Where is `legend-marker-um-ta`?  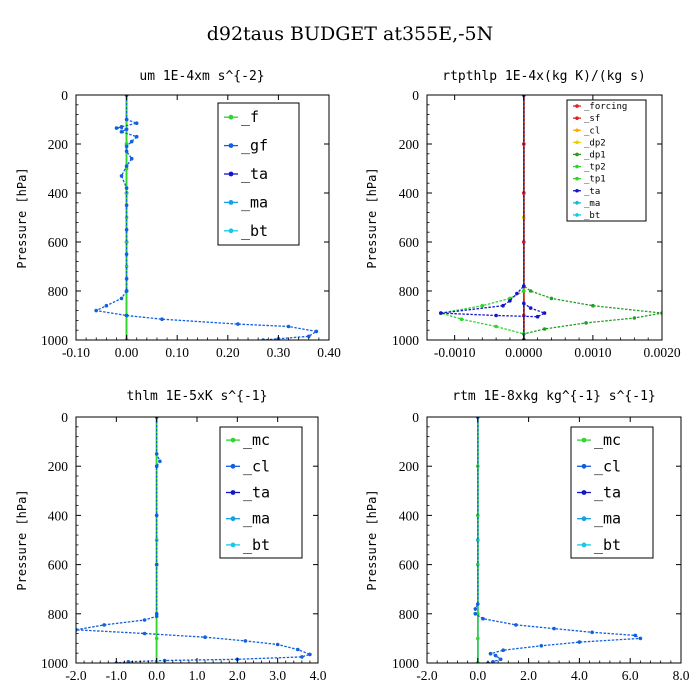
legend-marker-um-ta is located at coordinates (231, 174).